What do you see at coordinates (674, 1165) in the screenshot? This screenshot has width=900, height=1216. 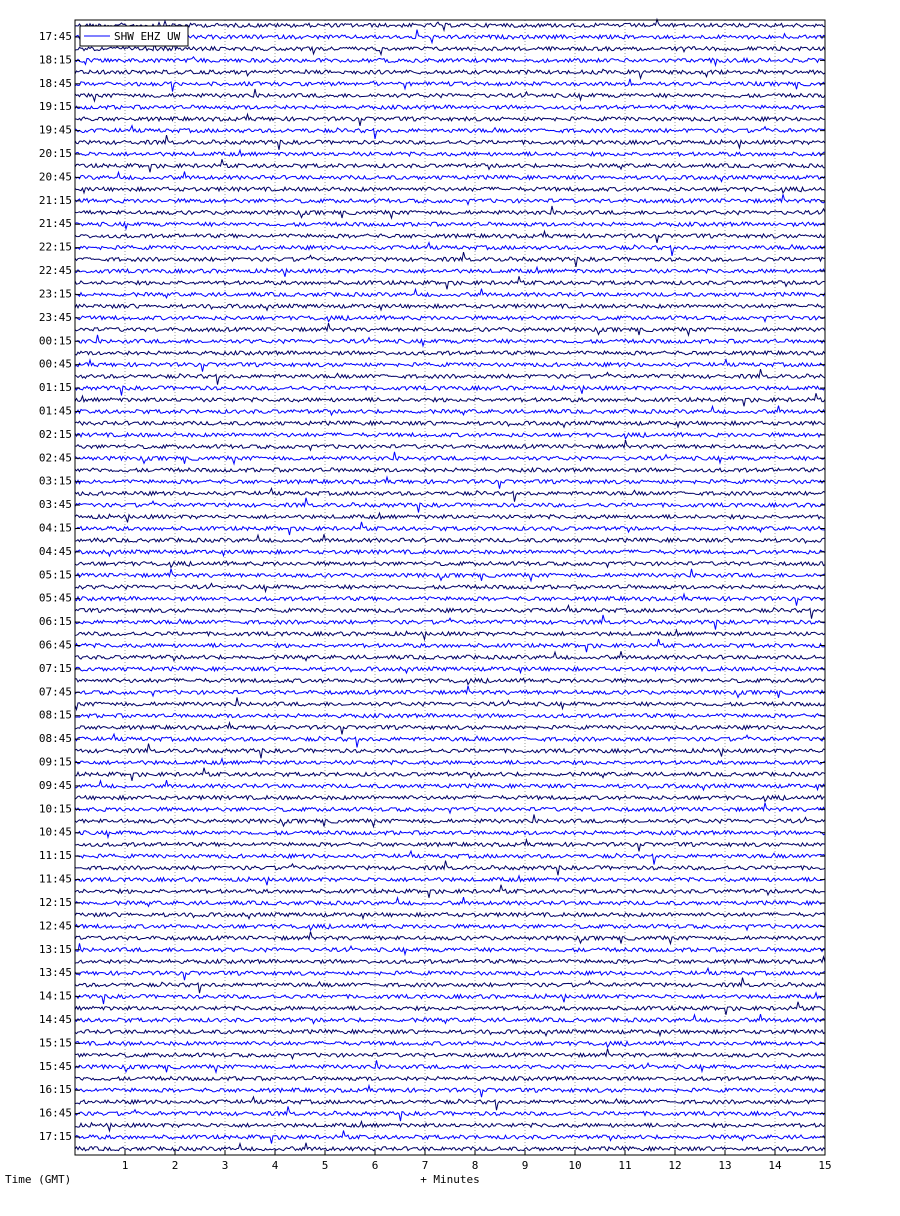 I see `x-tick-label: 12` at bounding box center [674, 1165].